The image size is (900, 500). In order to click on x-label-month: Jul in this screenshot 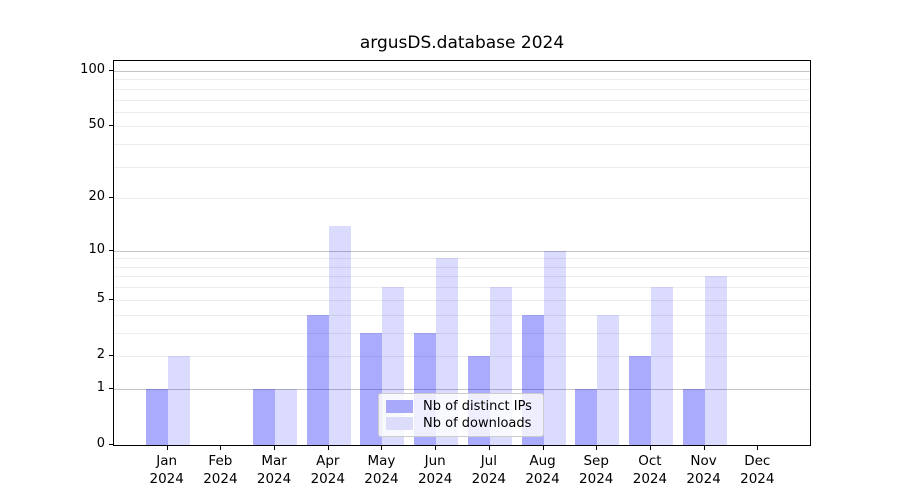, I will do `click(488, 461)`.